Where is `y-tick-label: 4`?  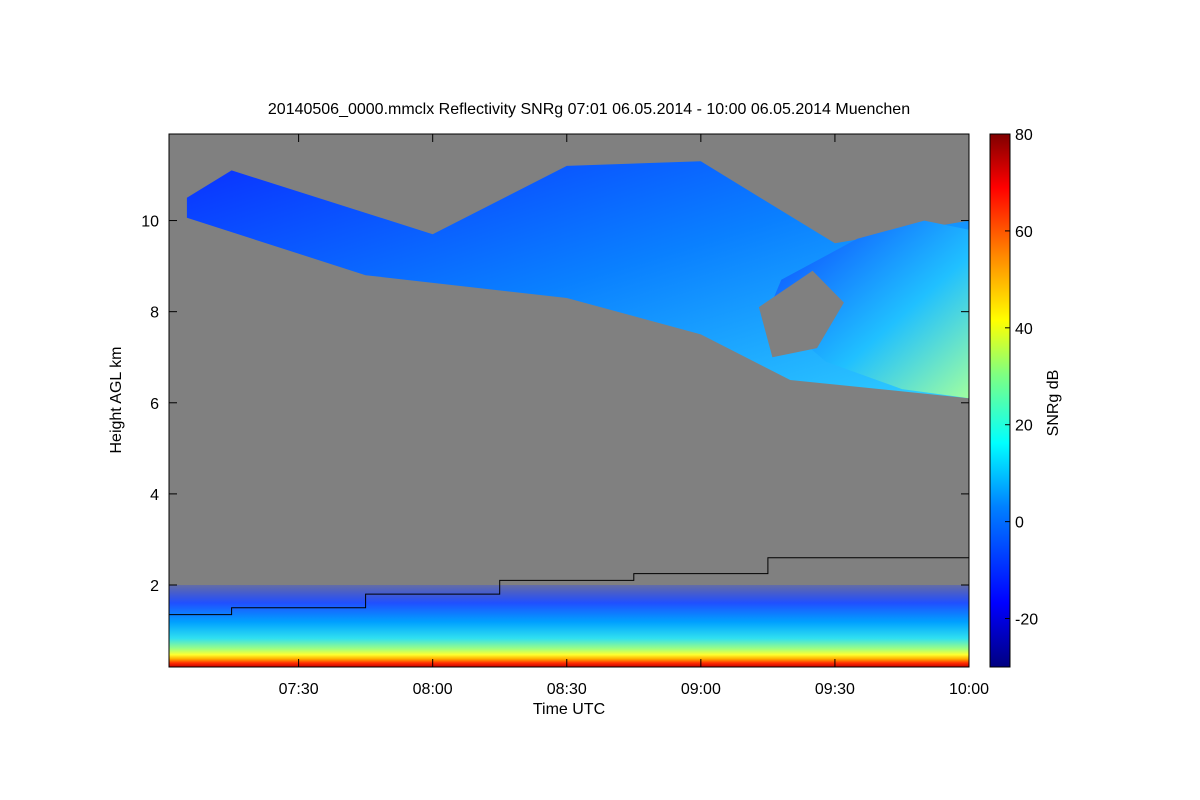
y-tick-label: 4 is located at coordinates (154, 495).